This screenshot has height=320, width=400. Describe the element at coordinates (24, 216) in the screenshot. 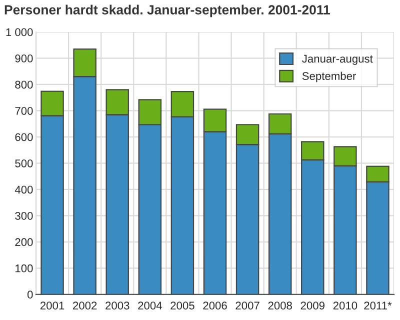

I see `y-tick-label: 300` at that location.